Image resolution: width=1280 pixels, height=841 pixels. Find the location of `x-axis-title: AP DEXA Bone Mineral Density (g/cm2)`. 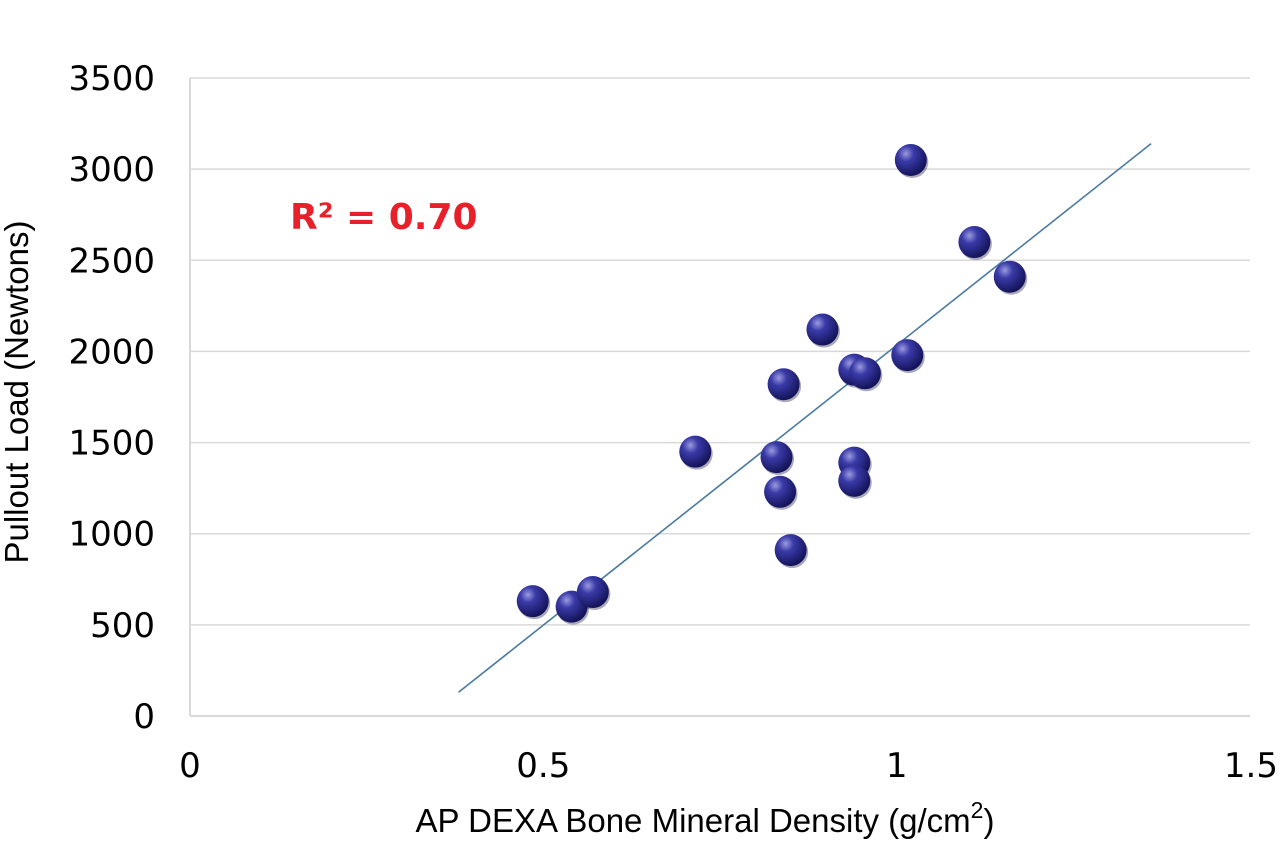

x-axis-title: AP DEXA Bone Mineral Density (g/cm2) is located at coordinates (705, 818).